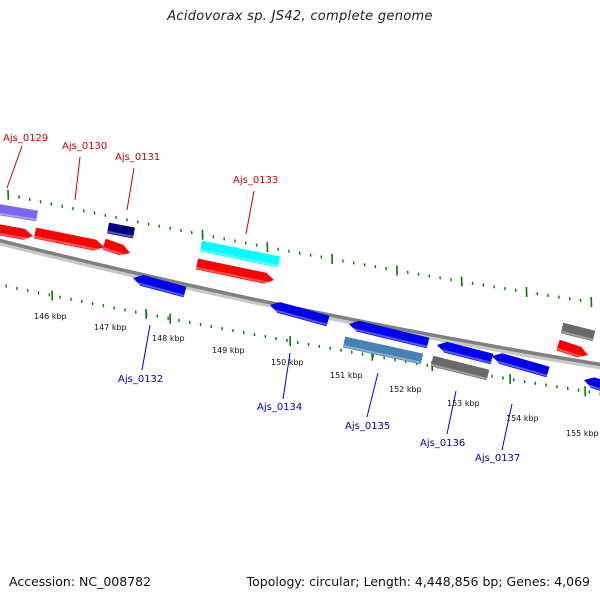 The image size is (600, 600). I want to click on gene-feature-0135-body, so click(383, 350).